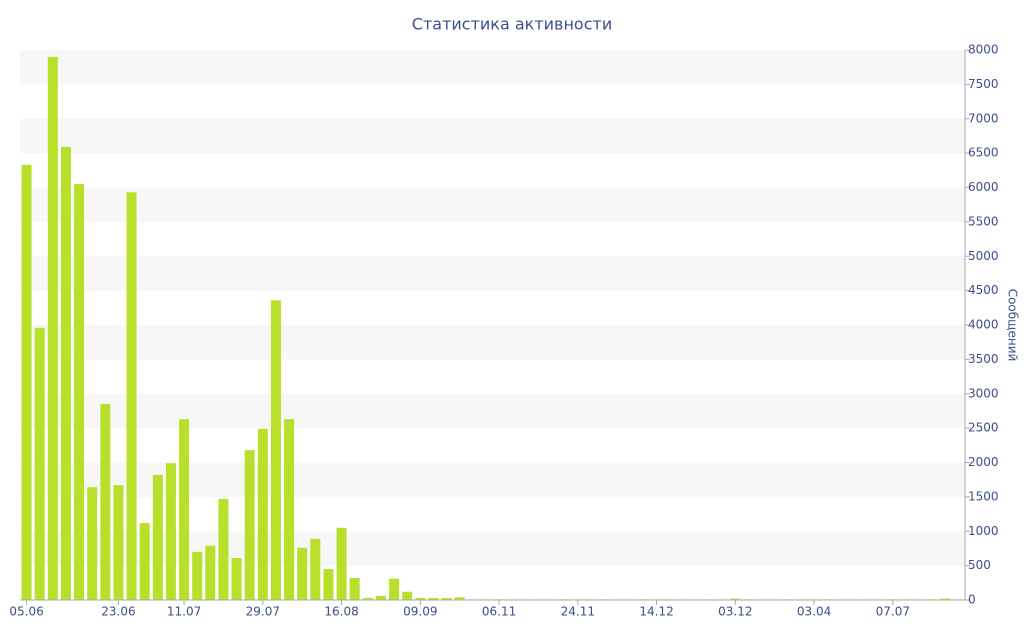 Image resolution: width=1024 pixels, height=640 pixels. I want to click on x-tick-label: 11.07, so click(184, 612).